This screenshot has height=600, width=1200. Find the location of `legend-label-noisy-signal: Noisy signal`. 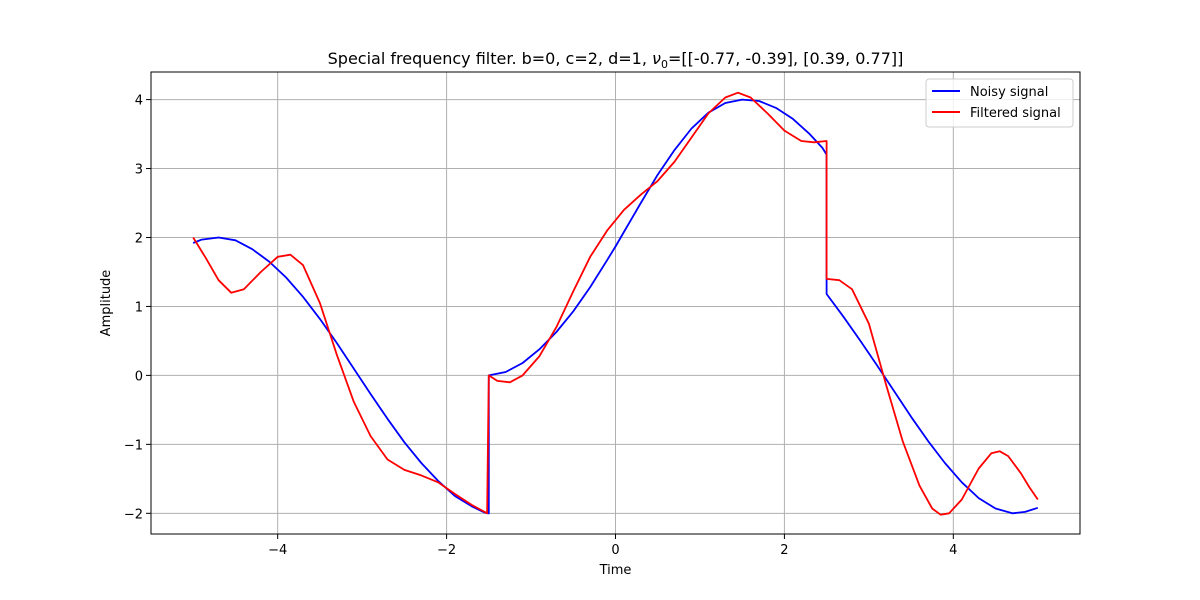

legend-label-noisy-signal: Noisy signal is located at coordinates (1009, 92).